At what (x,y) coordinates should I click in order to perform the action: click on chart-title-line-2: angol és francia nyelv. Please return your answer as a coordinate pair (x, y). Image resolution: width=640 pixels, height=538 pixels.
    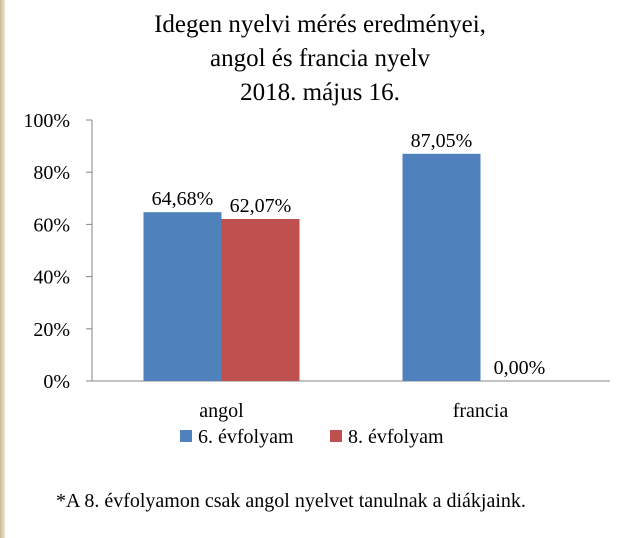
    Looking at the image, I should click on (320, 58).